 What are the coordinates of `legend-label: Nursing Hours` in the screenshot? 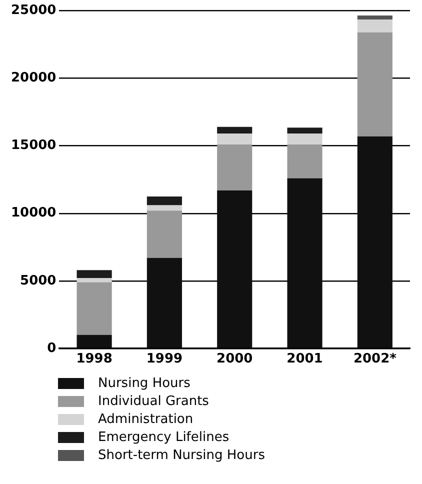 It's located at (144, 383).